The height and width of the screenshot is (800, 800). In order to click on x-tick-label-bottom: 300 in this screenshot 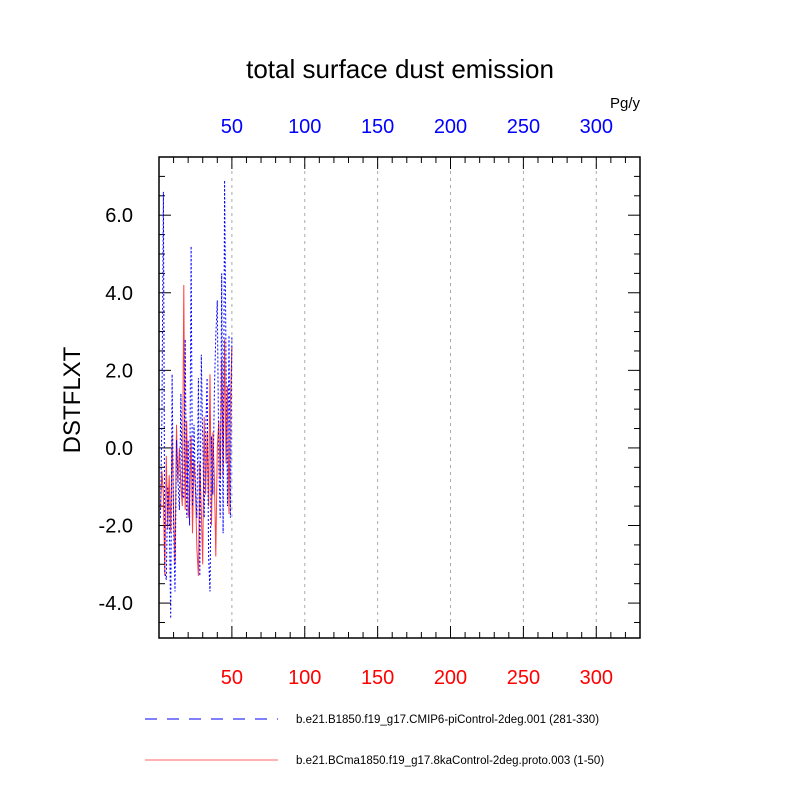, I will do `click(596, 678)`.